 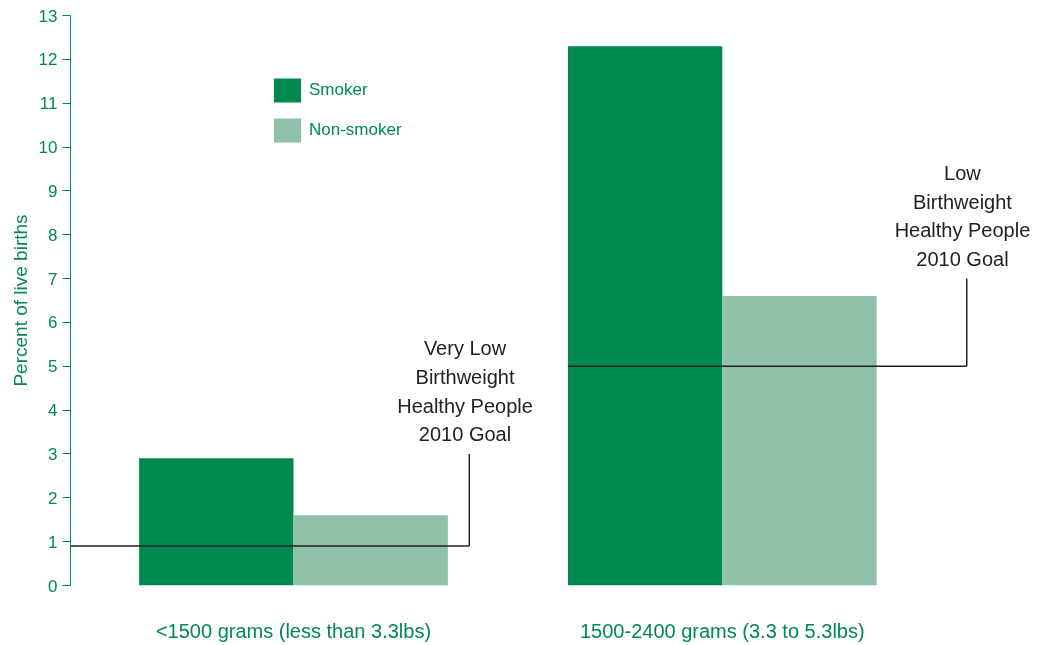 I want to click on x-tick-label: 1500-2400 grams (3.3 to 5.3lbs), so click(x=722, y=630).